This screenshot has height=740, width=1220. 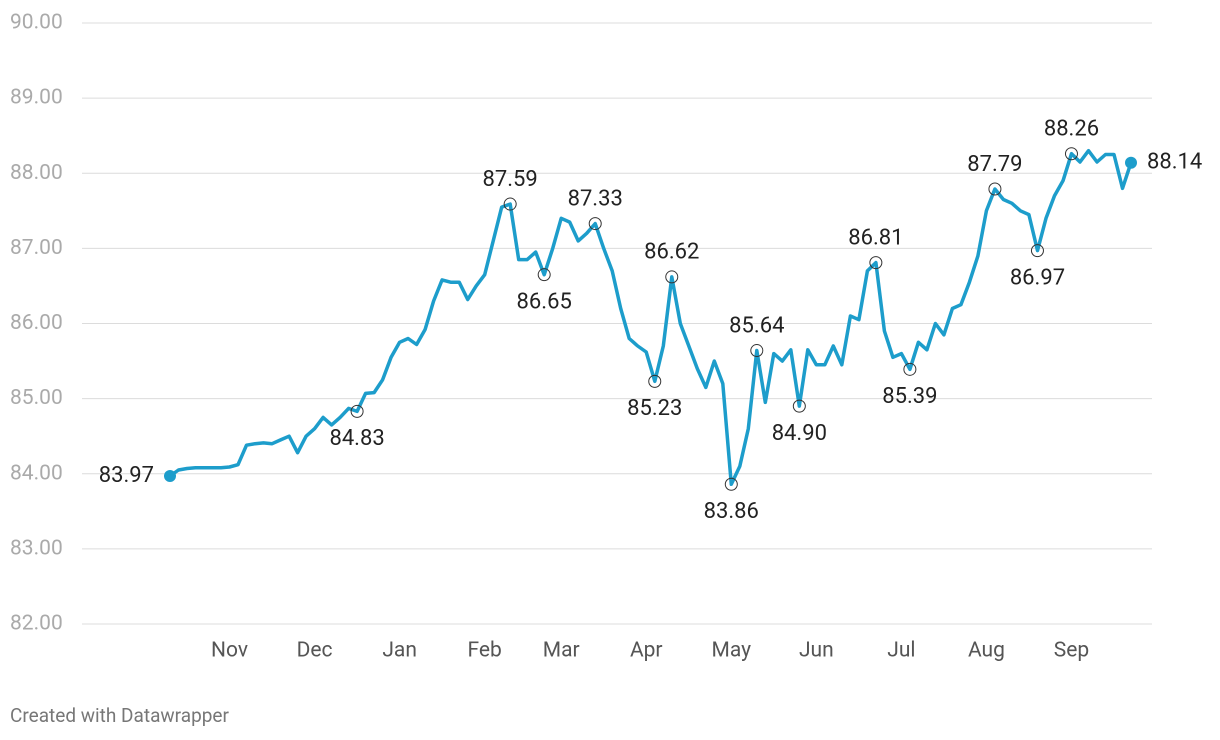 What do you see at coordinates (799, 433) in the screenshot?
I see `point-label: 84.90` at bounding box center [799, 433].